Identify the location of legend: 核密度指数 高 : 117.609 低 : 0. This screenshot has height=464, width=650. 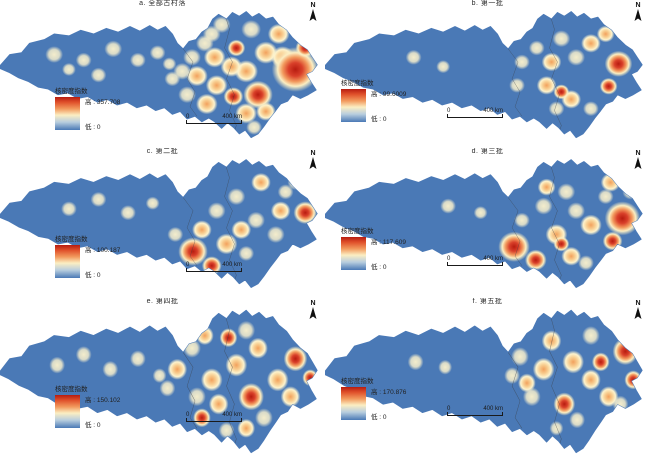
(373, 251).